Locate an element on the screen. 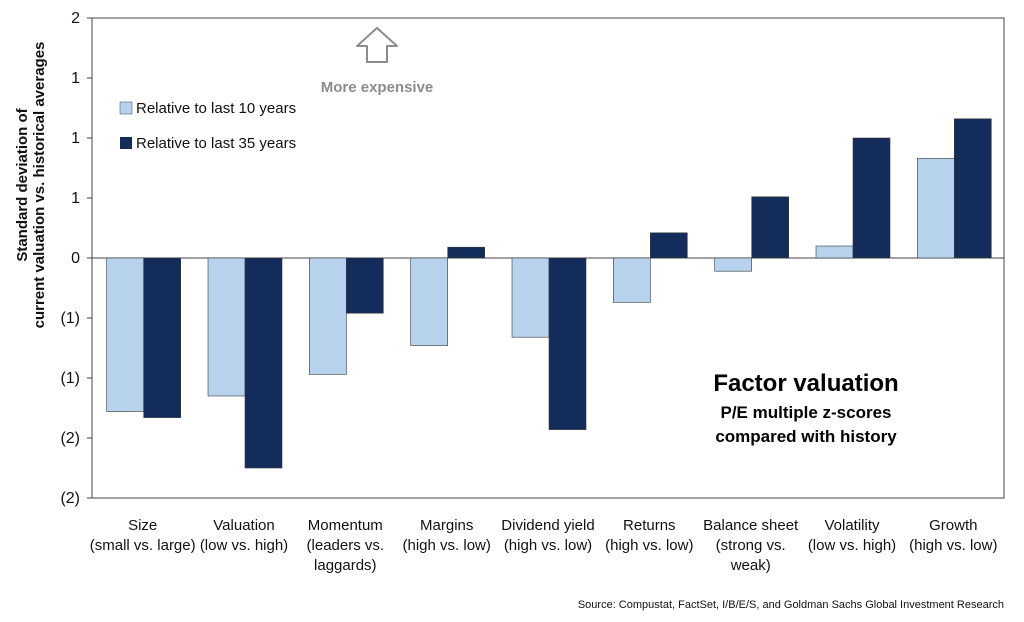 The height and width of the screenshot is (622, 1024). category-label: (leaders vs. is located at coordinates (346, 545).